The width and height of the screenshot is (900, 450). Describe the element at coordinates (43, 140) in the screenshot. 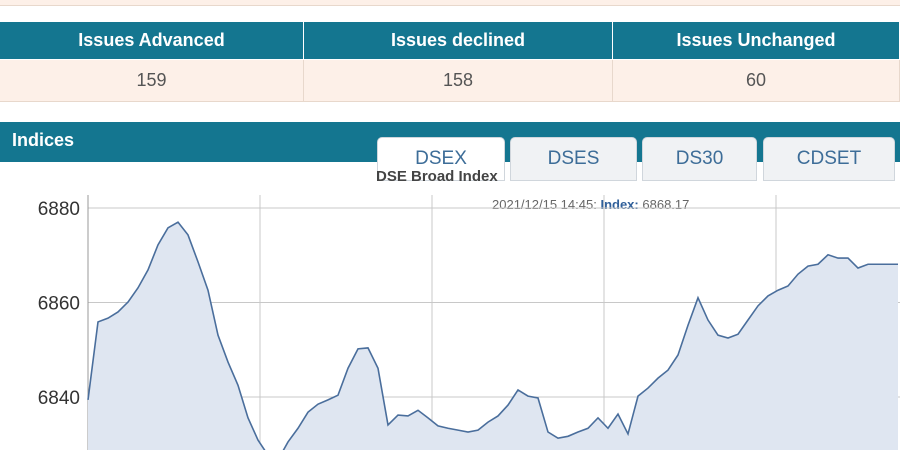

I see `indices-title: Indices` at that location.